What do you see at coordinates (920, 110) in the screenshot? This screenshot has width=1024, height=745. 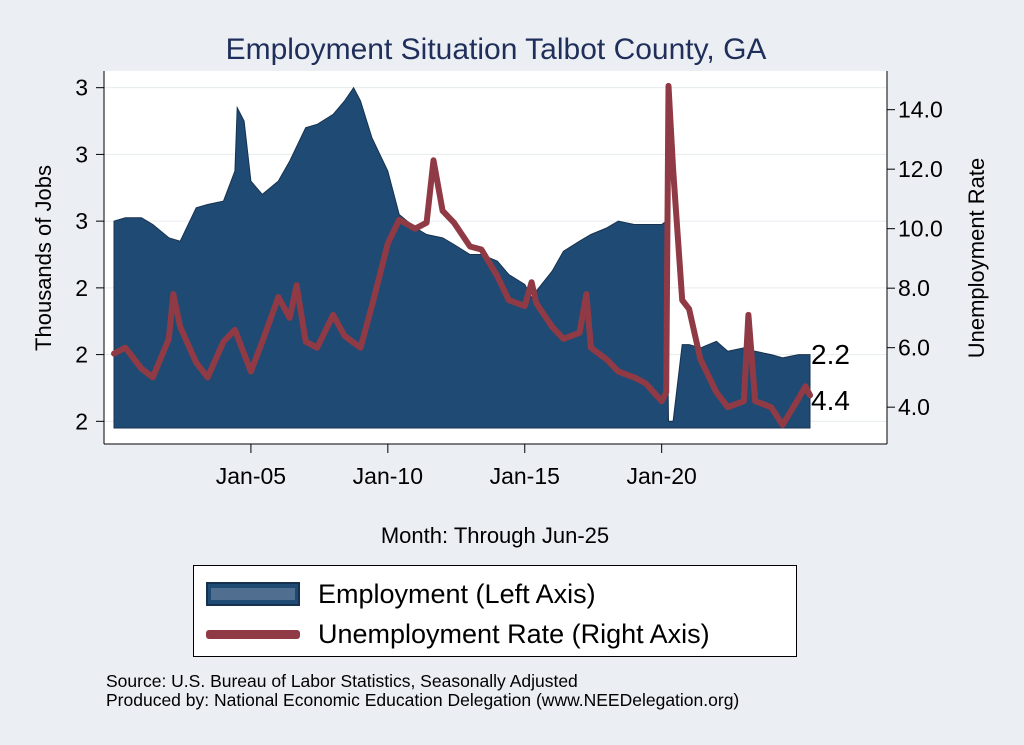 I see `y-right-tick-label: 14.0` at bounding box center [920, 110].